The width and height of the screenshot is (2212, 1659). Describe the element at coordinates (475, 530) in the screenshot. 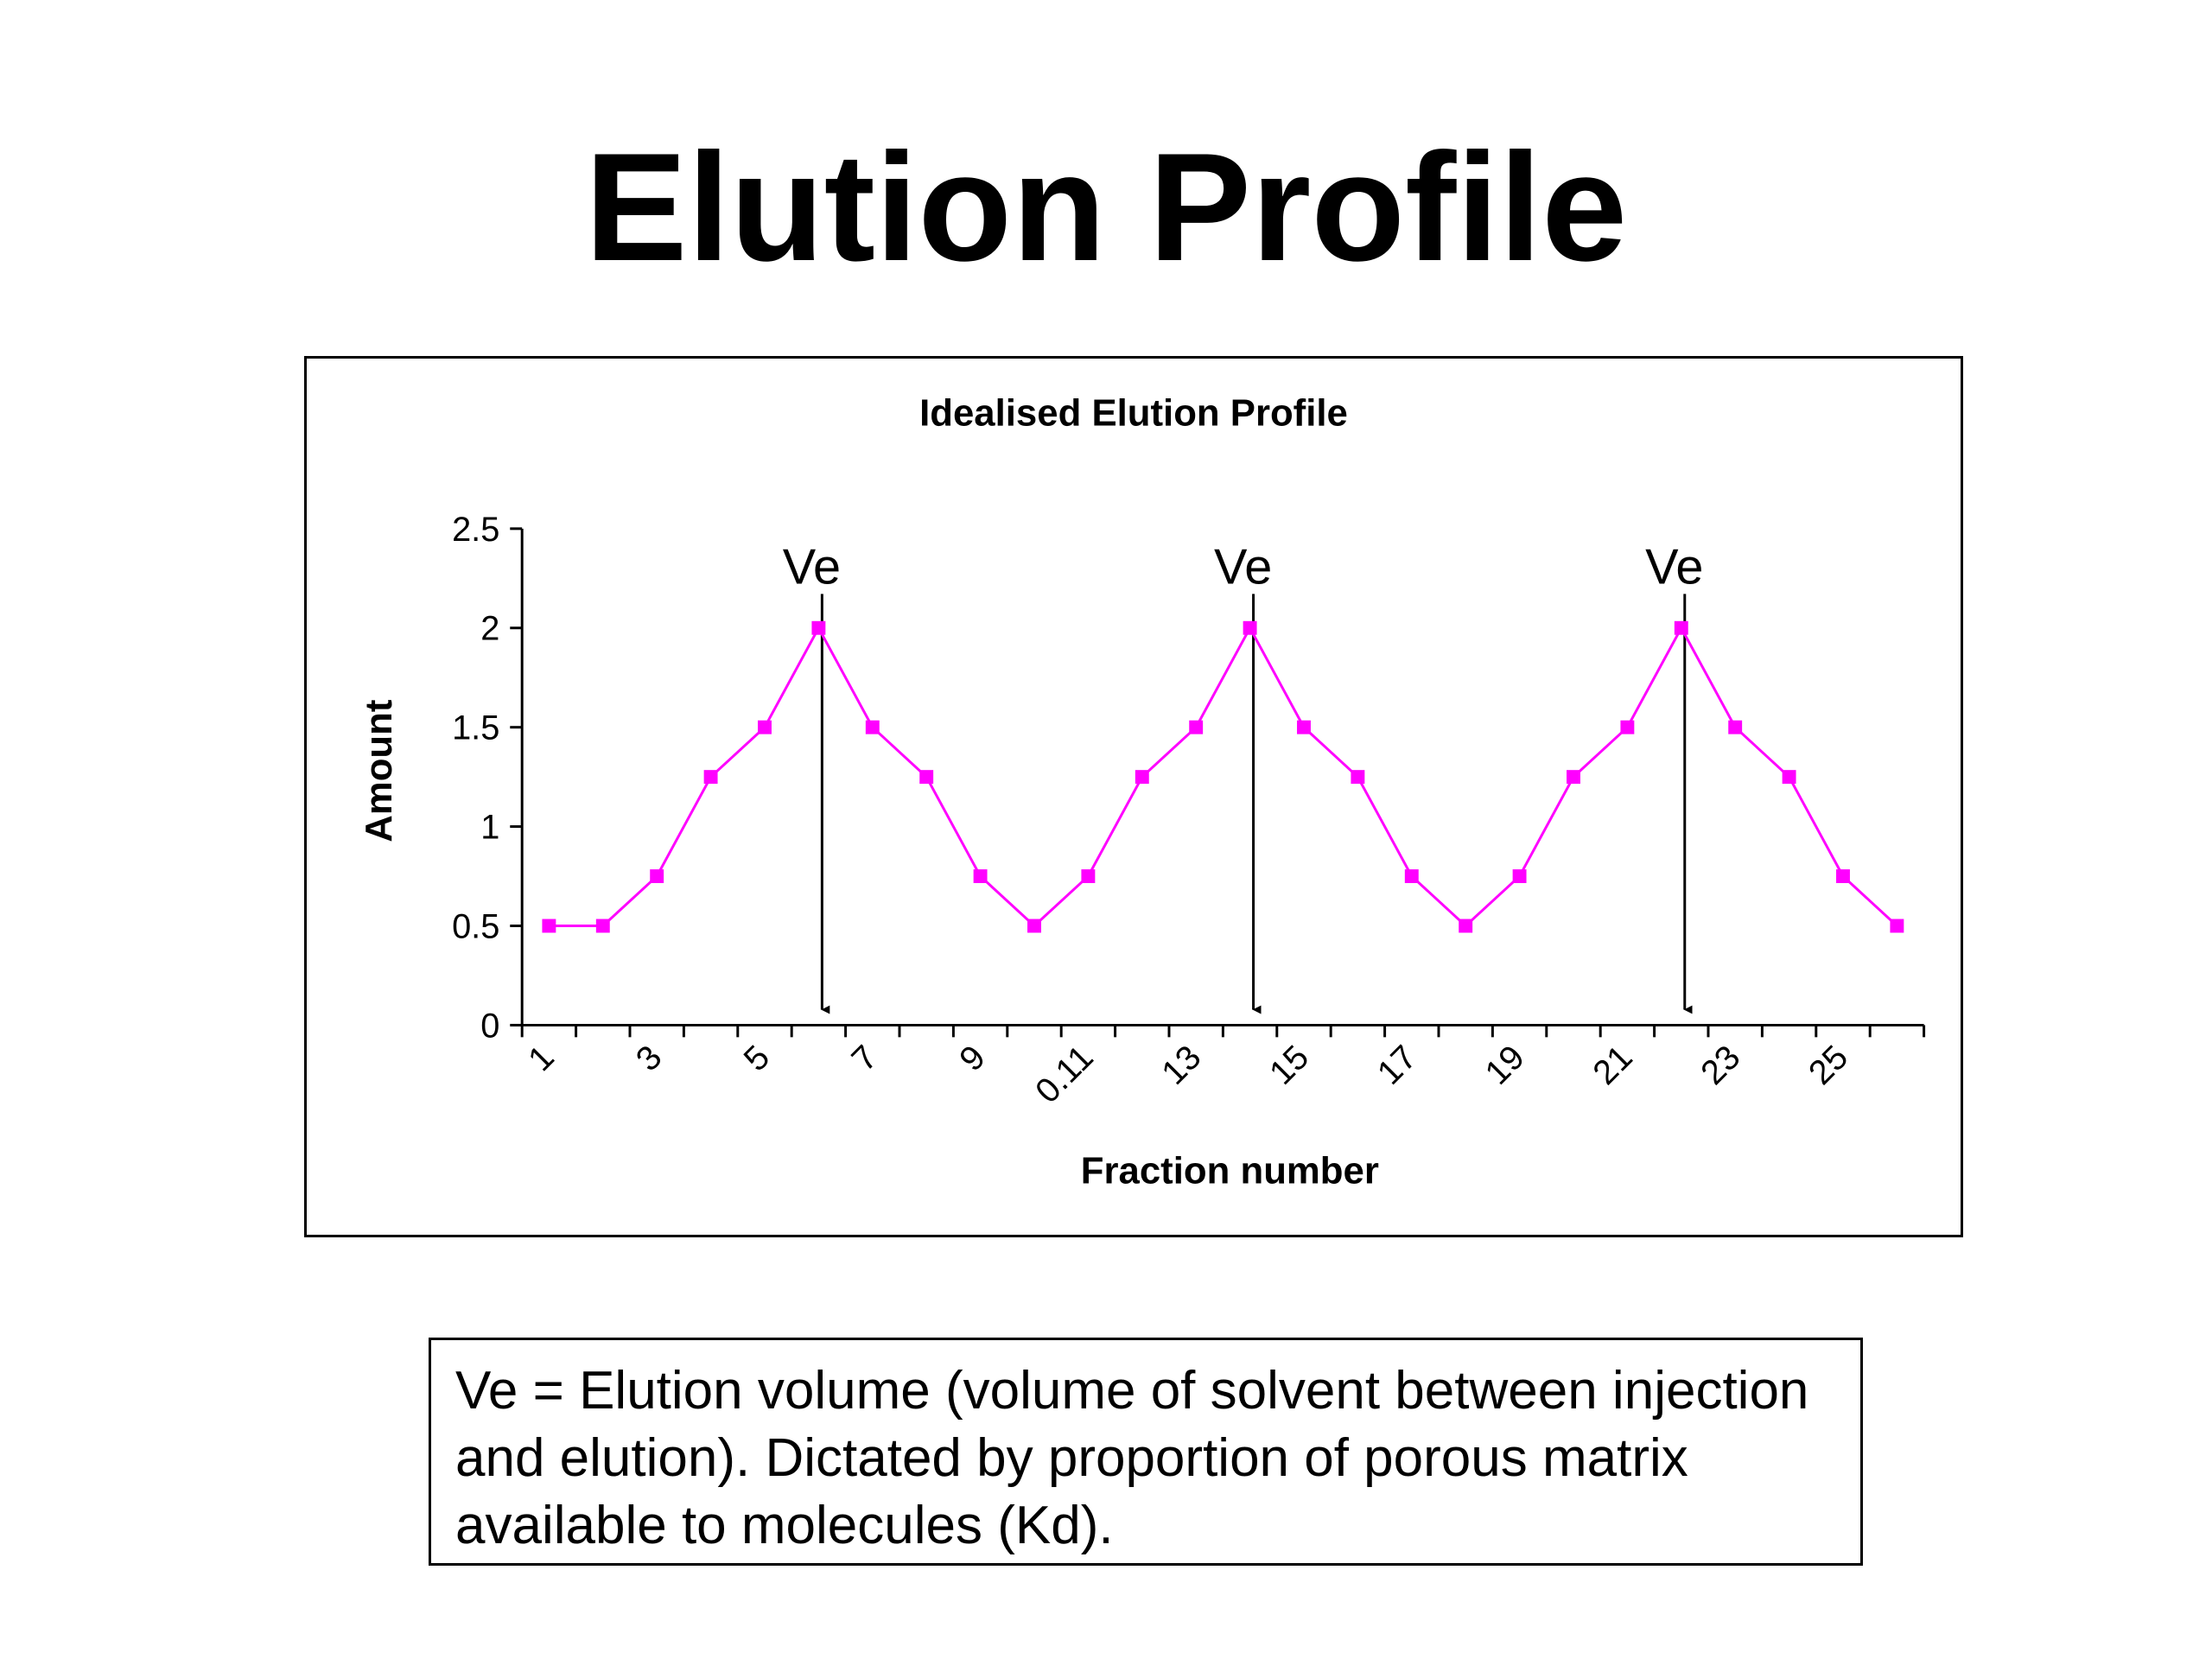

I see `y-tick-label: 2.5` at that location.